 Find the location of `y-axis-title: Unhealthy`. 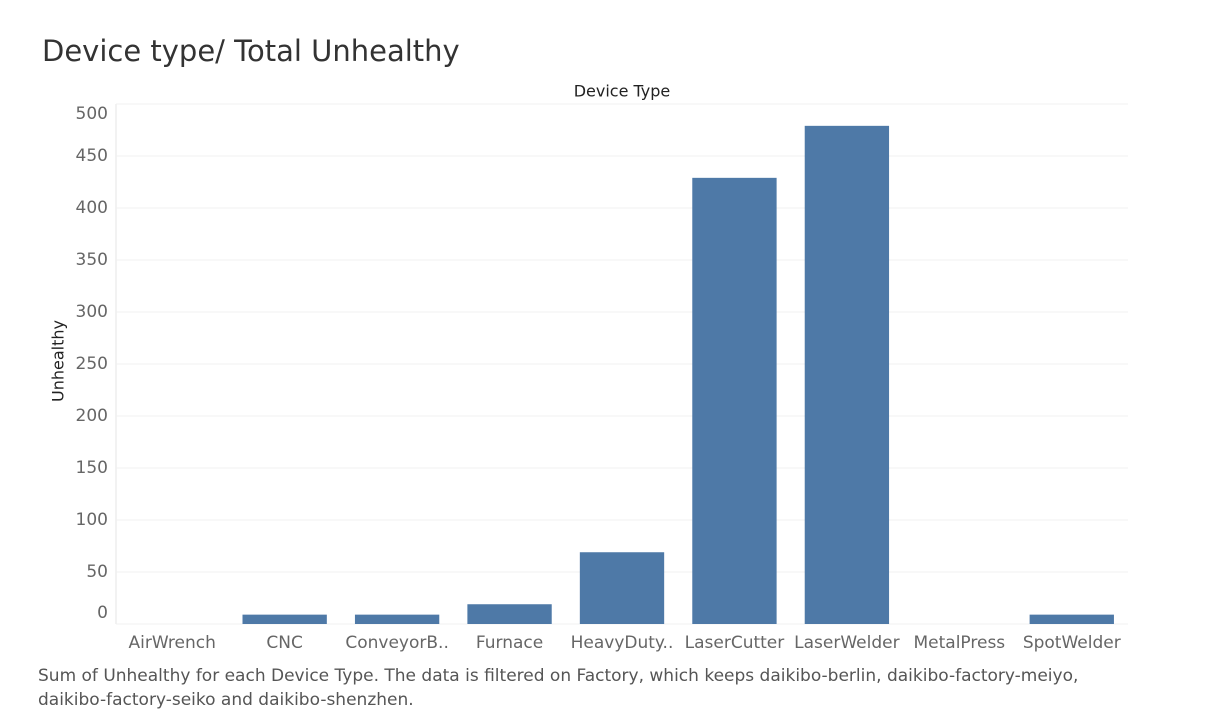

y-axis-title: Unhealthy is located at coordinates (58, 361).